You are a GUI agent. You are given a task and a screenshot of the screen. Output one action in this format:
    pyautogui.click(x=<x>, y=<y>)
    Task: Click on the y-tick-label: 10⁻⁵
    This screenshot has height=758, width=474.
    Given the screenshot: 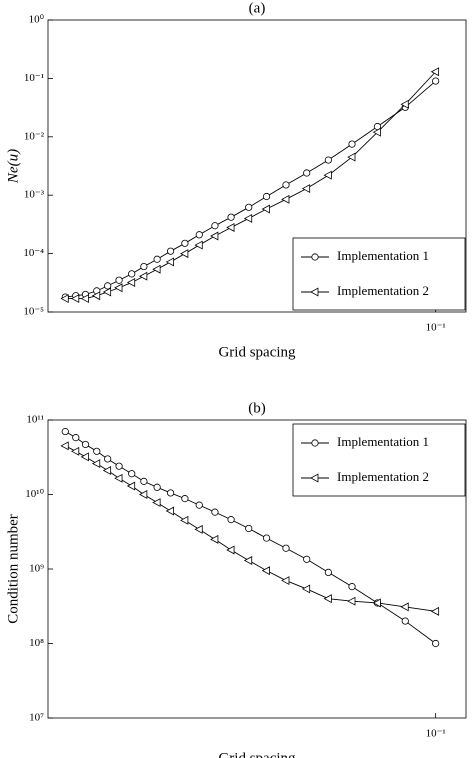 What is the action you would take?
    pyautogui.click(x=33, y=312)
    